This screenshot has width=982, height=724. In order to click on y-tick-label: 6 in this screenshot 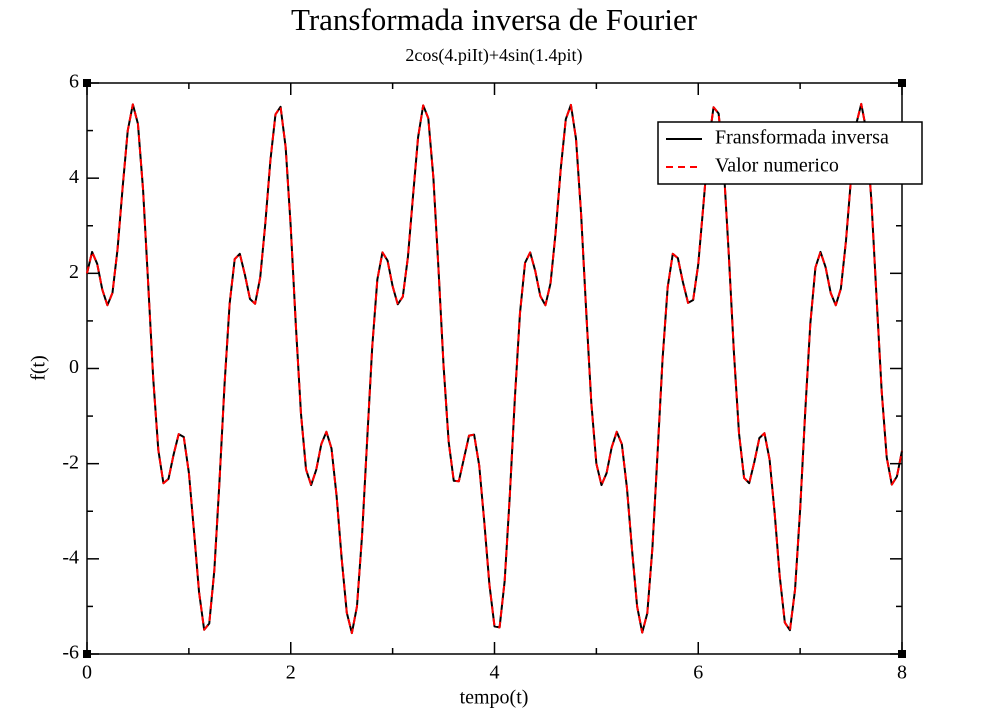, I will do `click(74, 82)`.